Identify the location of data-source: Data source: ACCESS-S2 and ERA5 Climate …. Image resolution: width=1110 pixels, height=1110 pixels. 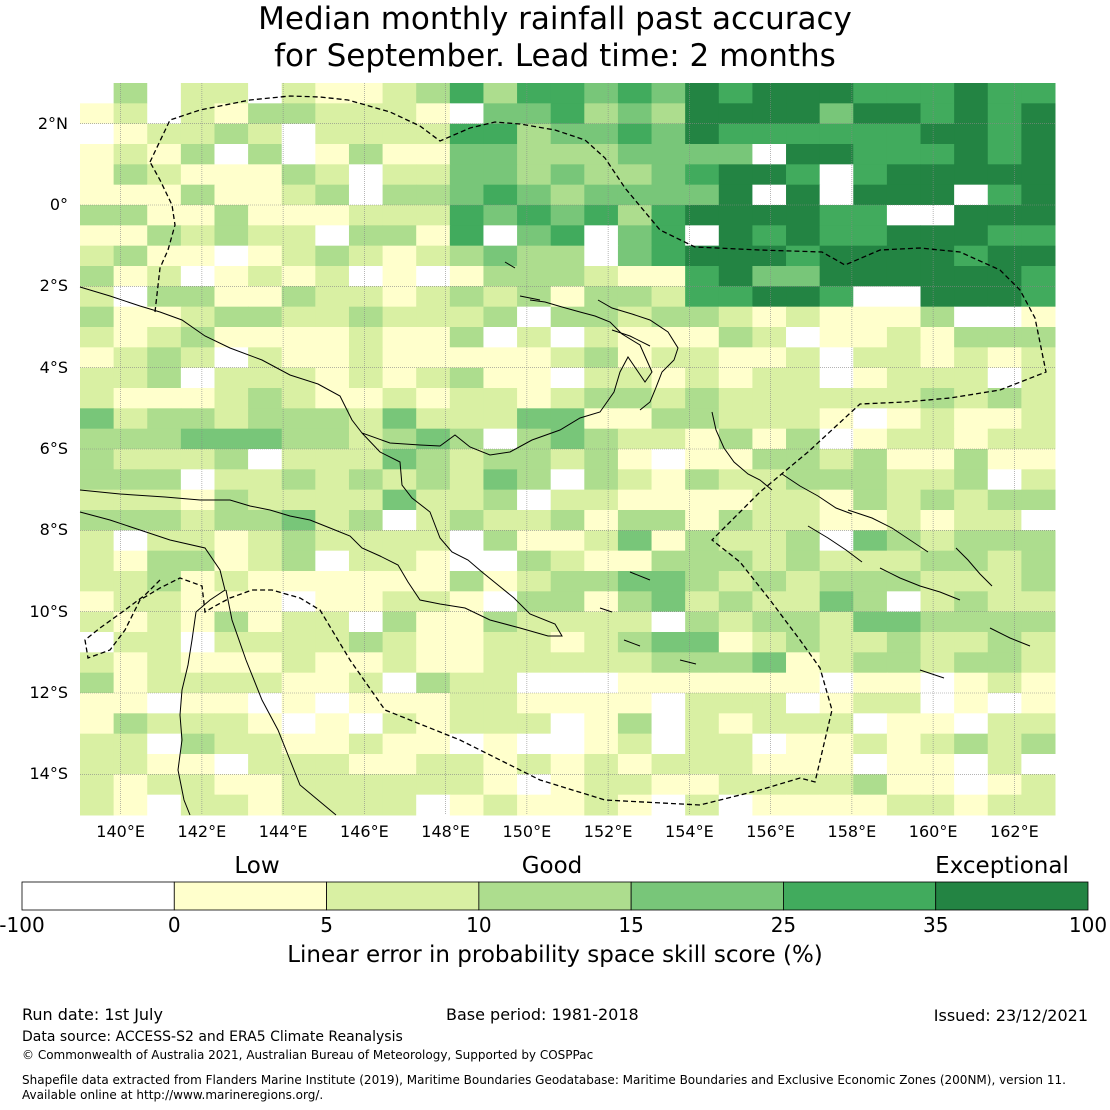
(212, 1037).